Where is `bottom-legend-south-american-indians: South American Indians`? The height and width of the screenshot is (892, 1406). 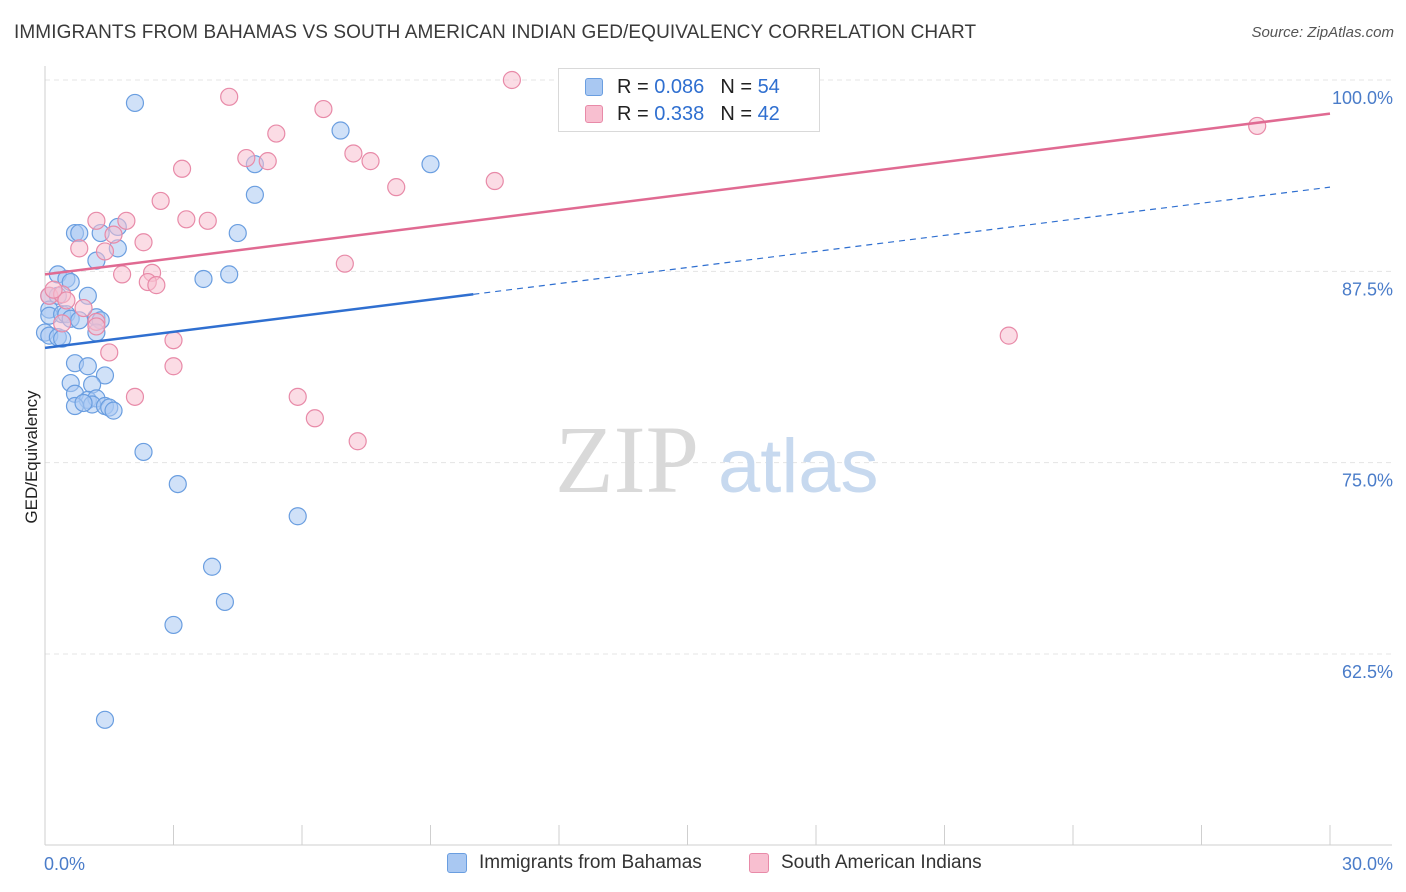
bottom-legend-south-american-indians: South American Indians is located at coordinates (865, 863).